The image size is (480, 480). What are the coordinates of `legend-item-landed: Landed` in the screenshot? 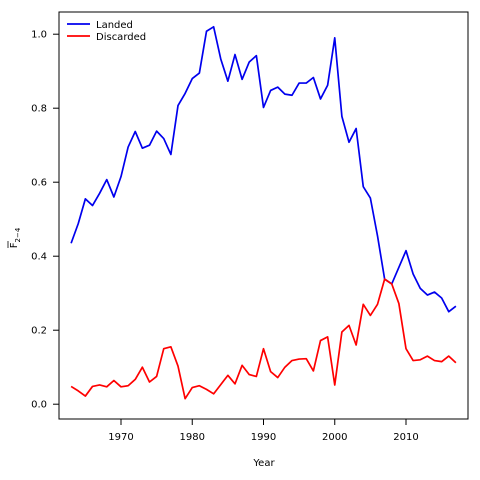 It's located at (100, 25).